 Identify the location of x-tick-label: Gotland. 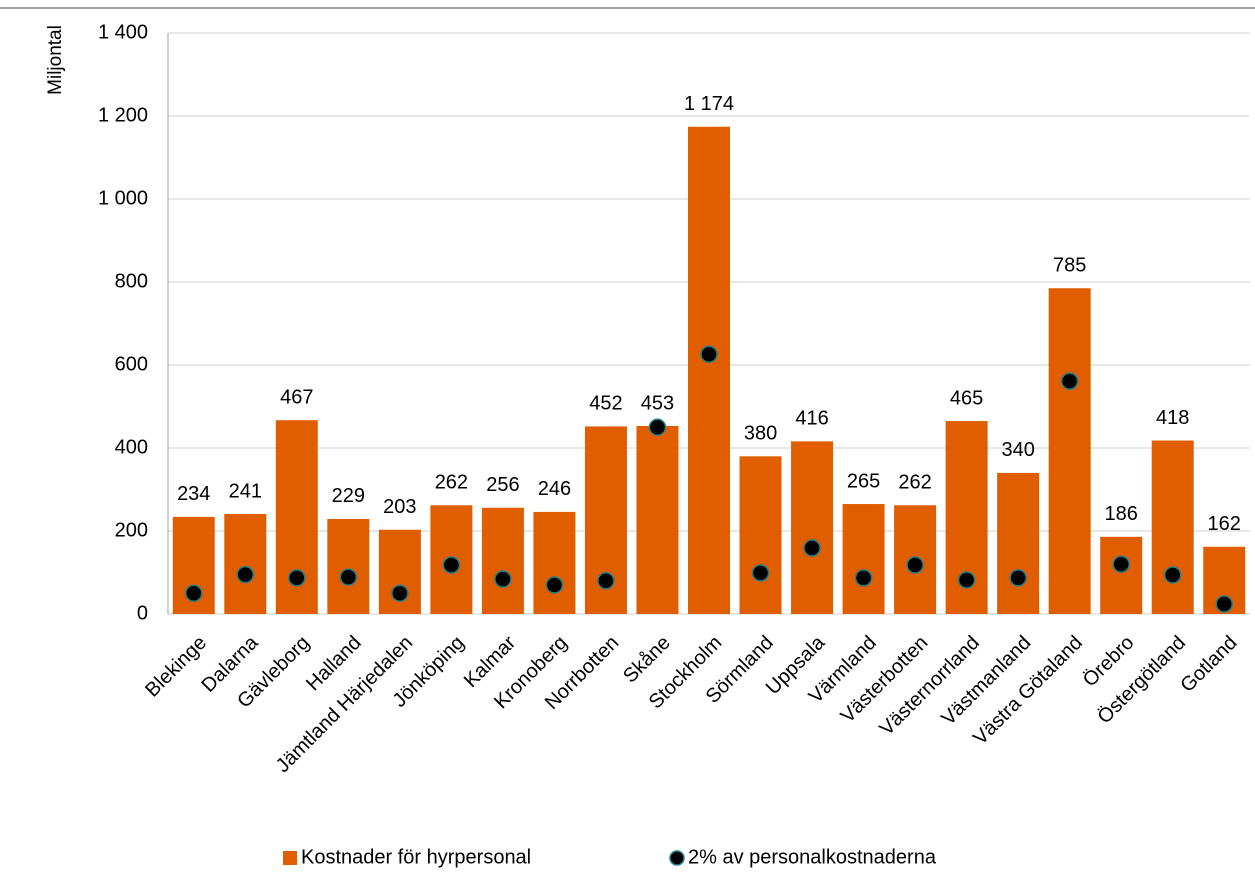
(1208, 664).